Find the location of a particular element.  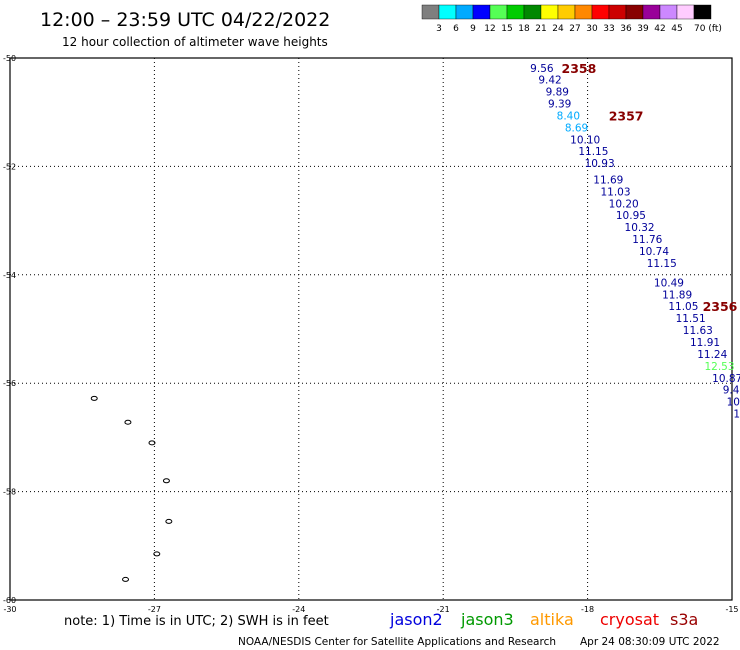

colorbar-label: 18 is located at coordinates (524, 29).